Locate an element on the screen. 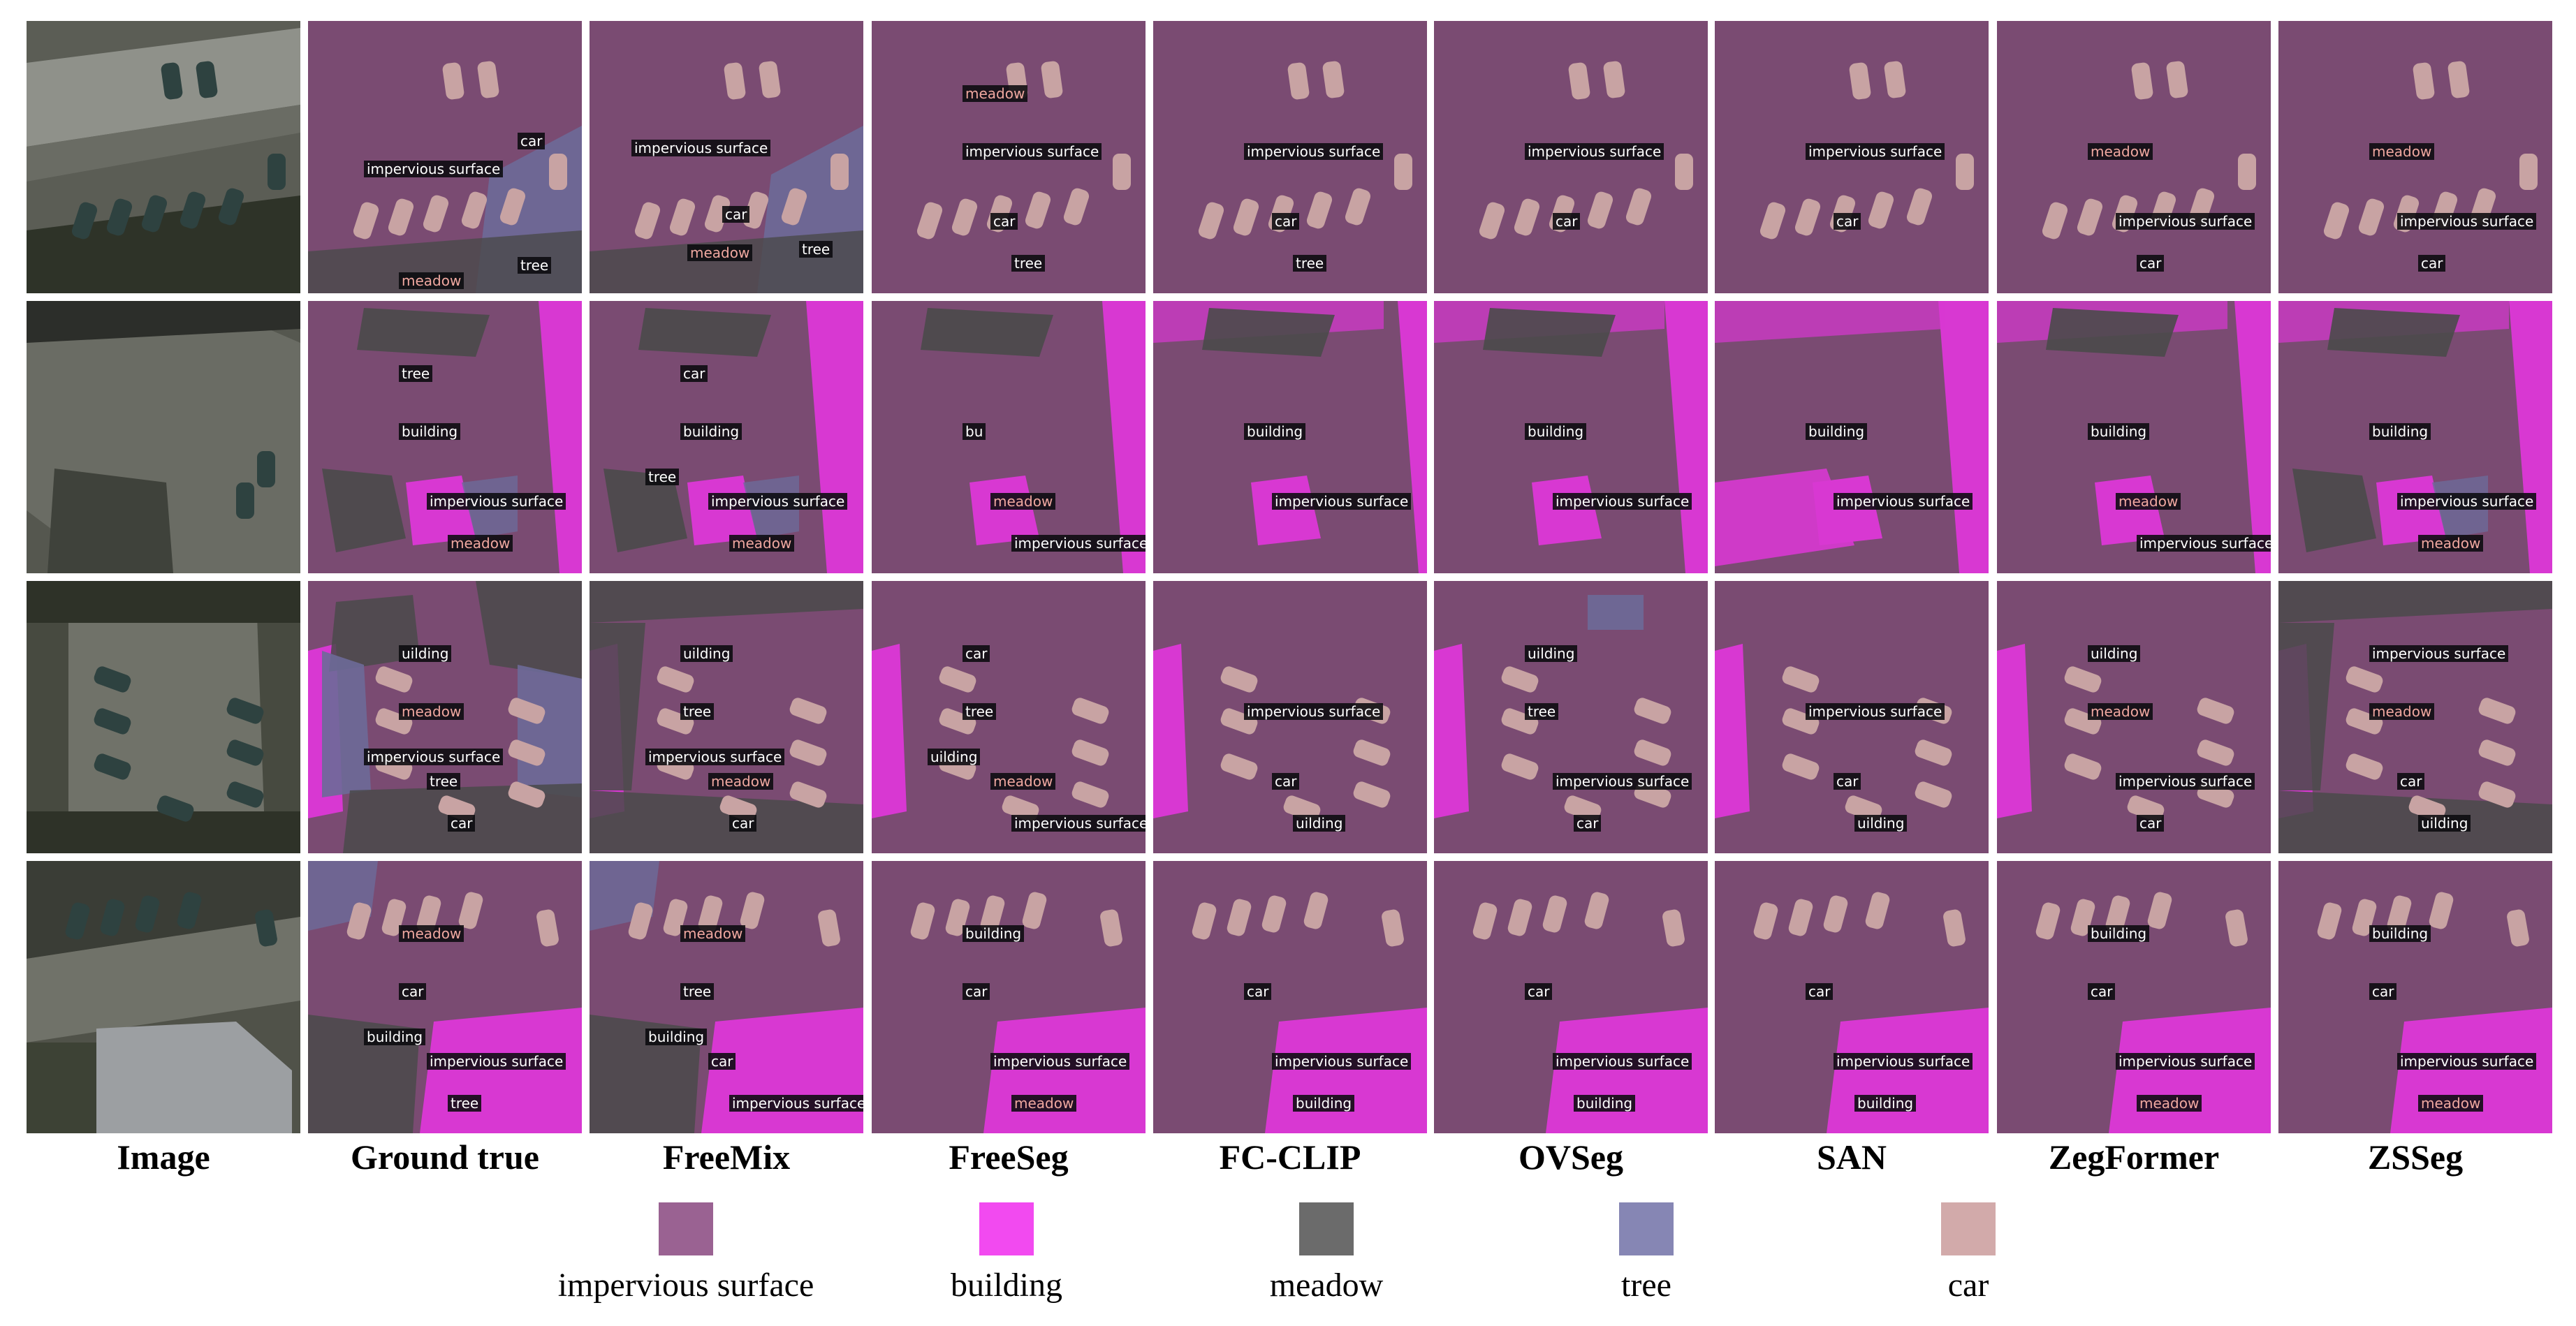 Image resolution: width=2576 pixels, height=1326 pixels. panel-row-4-col-6: car impervious surface building is located at coordinates (1571, 997).